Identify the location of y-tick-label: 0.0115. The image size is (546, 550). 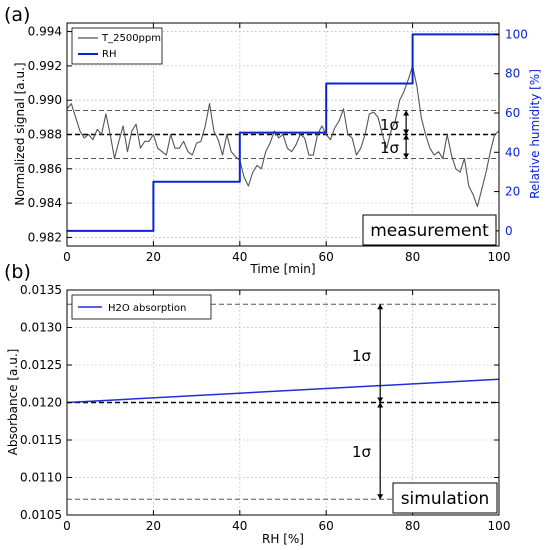
(41, 440).